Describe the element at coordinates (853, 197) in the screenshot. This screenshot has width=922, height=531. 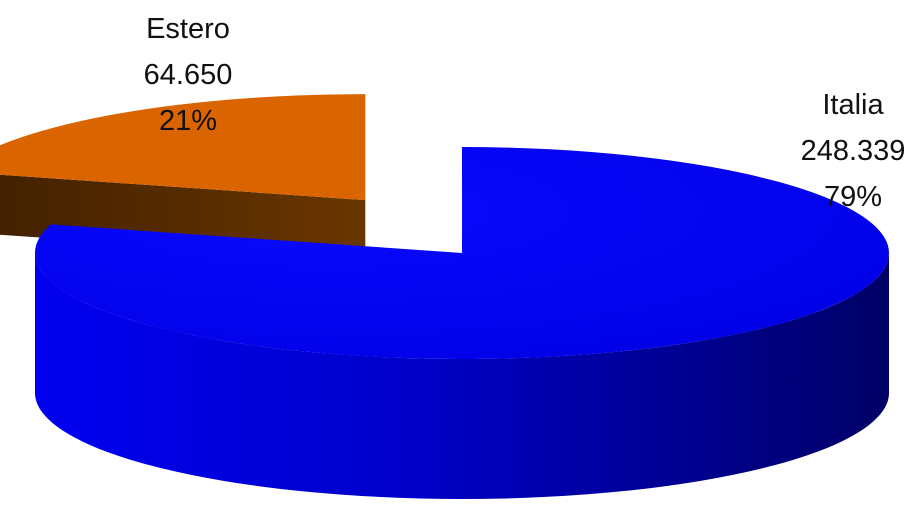
I see `label-italia-percent: 79%` at that location.